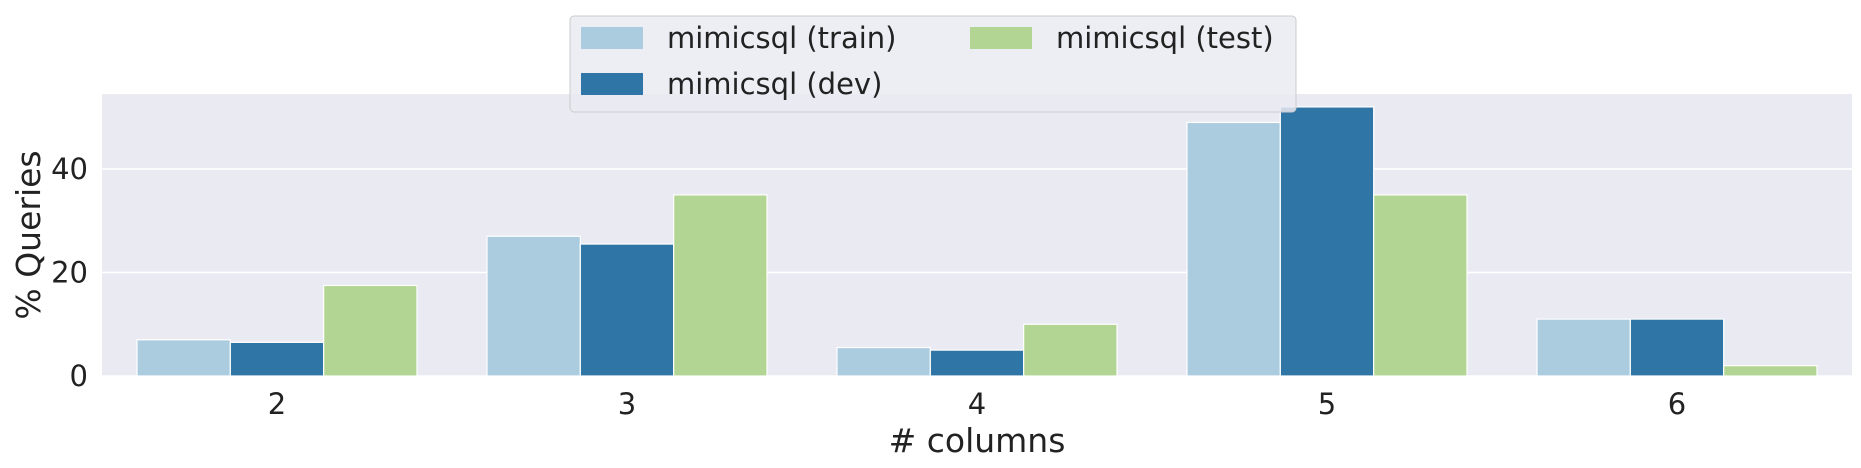 The height and width of the screenshot is (468, 1861). Describe the element at coordinates (277, 404) in the screenshot. I see `x-tick-label: 2` at that location.